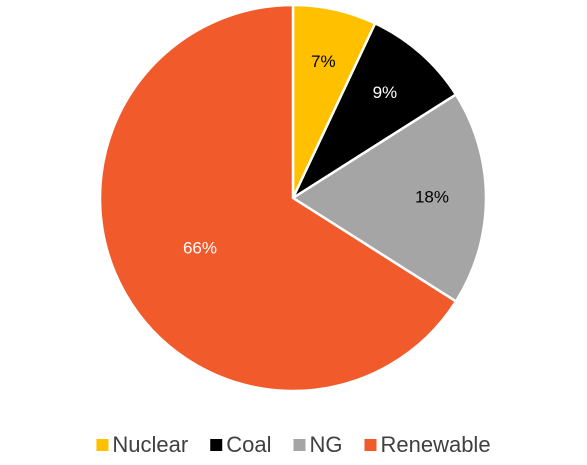 The image size is (587, 465). Describe the element at coordinates (248, 444) in the screenshot. I see `legend-text: Coal` at that location.